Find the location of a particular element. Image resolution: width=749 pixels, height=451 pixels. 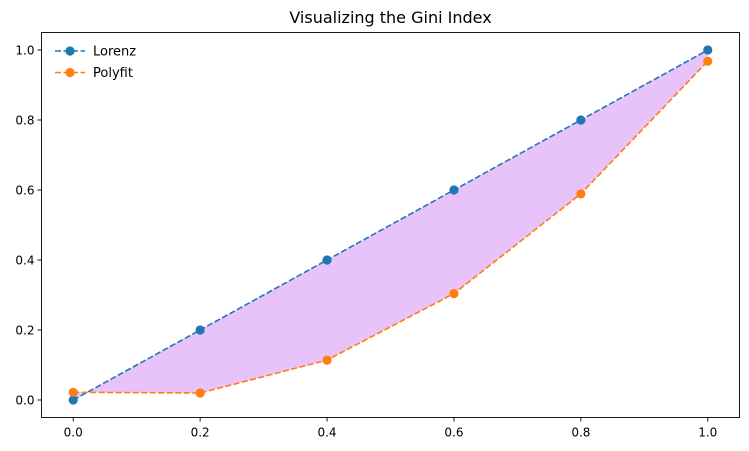

legend-lorenz-label: Lorenz is located at coordinates (114, 52).